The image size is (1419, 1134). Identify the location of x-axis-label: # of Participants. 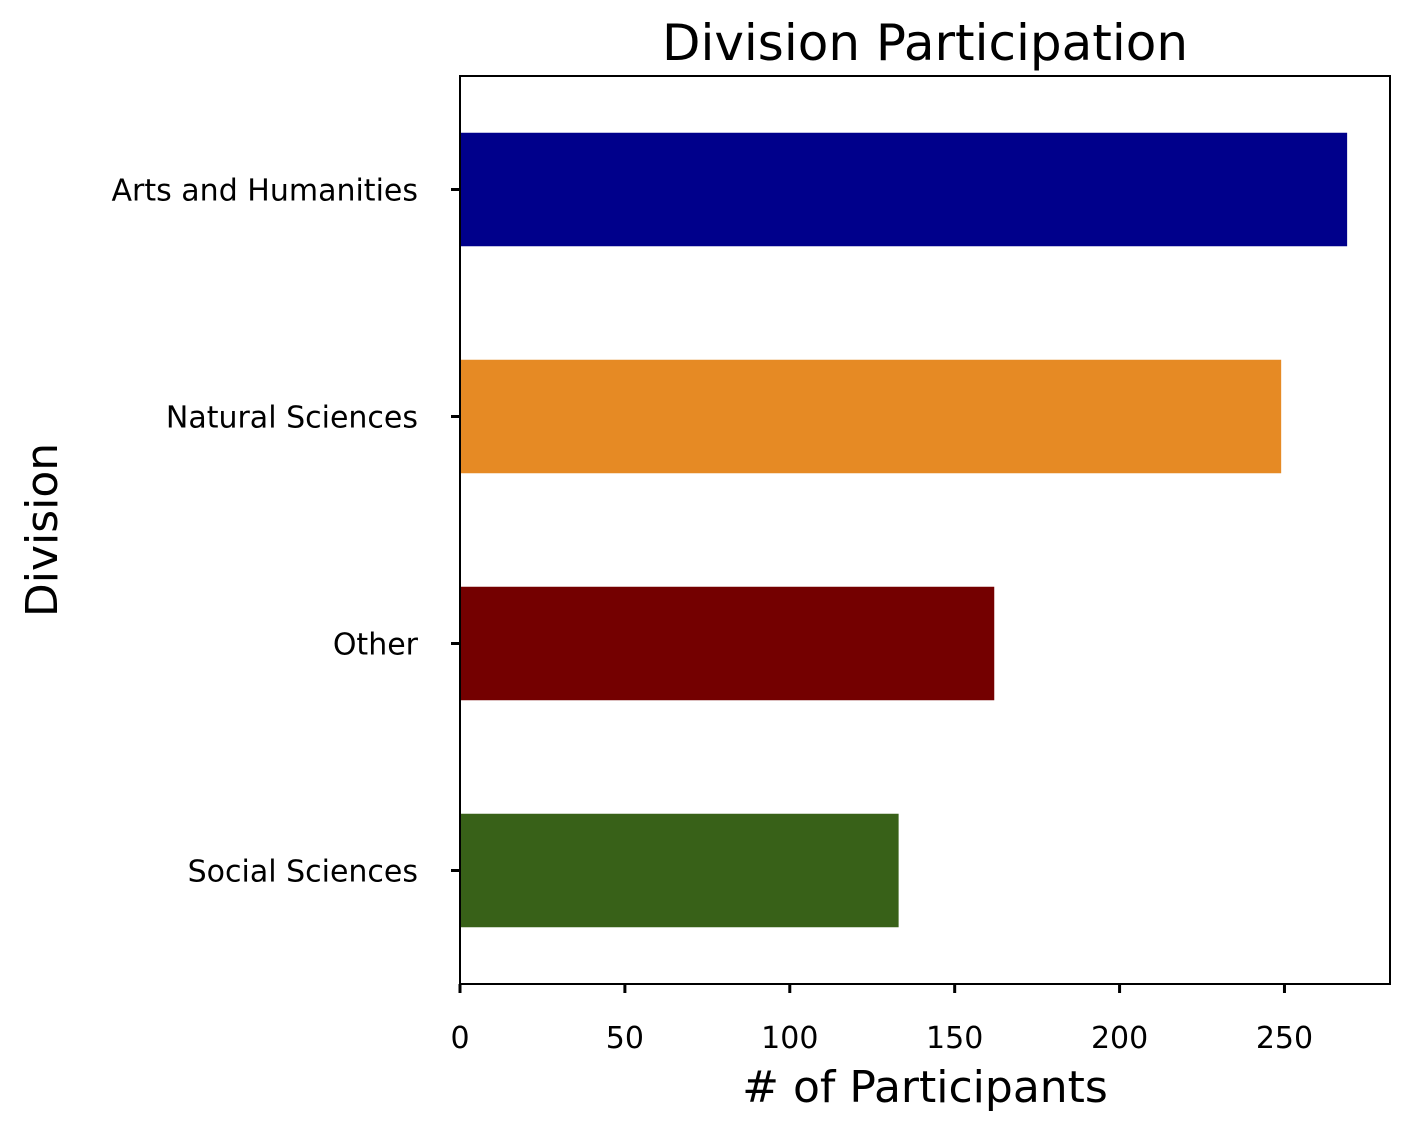
(925, 1087).